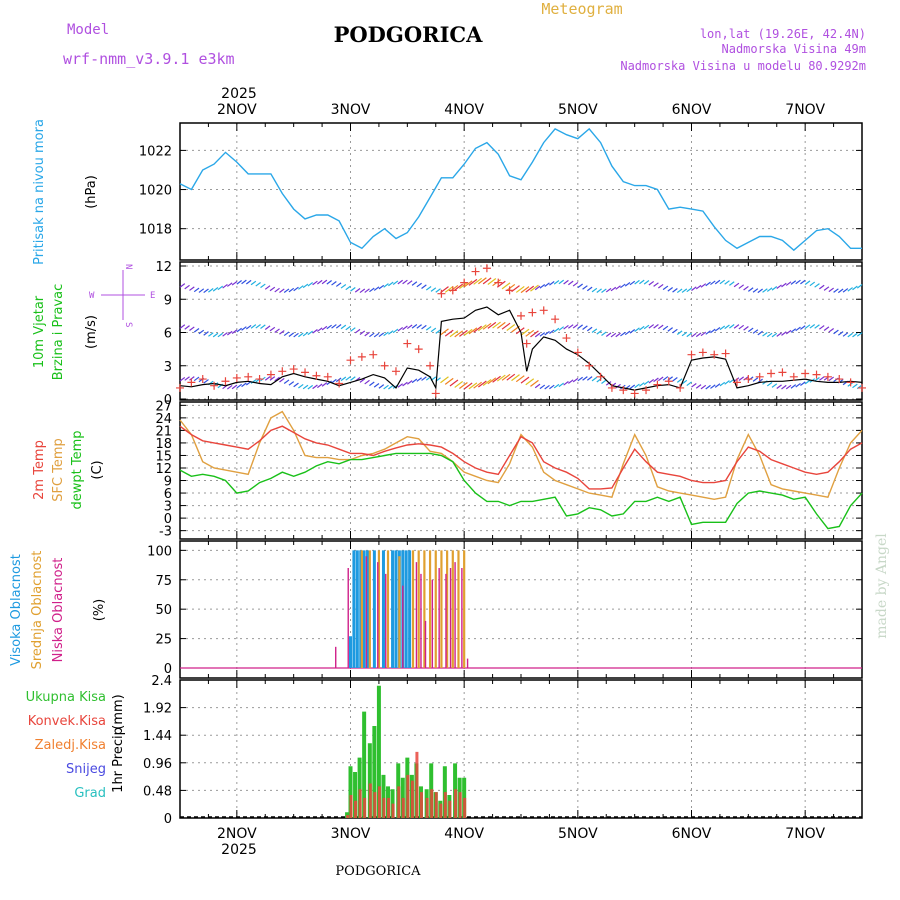 The image size is (900, 900). Describe the element at coordinates (239, 850) in the screenshot. I see `bottom-year-label: 2025` at that location.